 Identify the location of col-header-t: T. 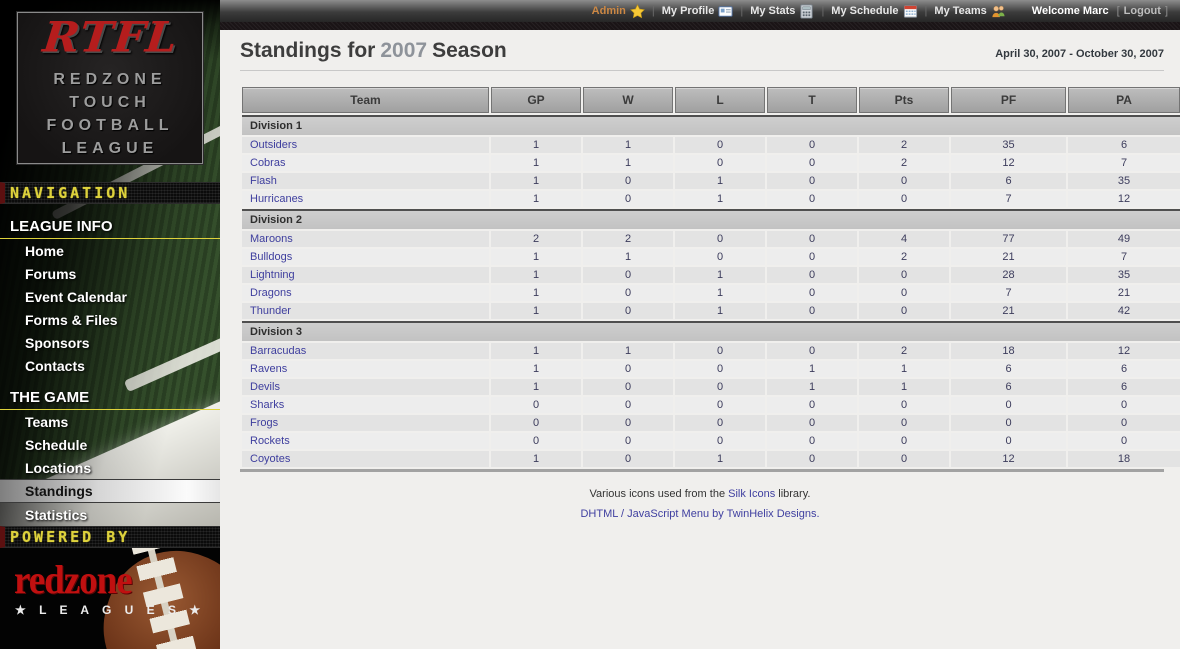
(812, 100).